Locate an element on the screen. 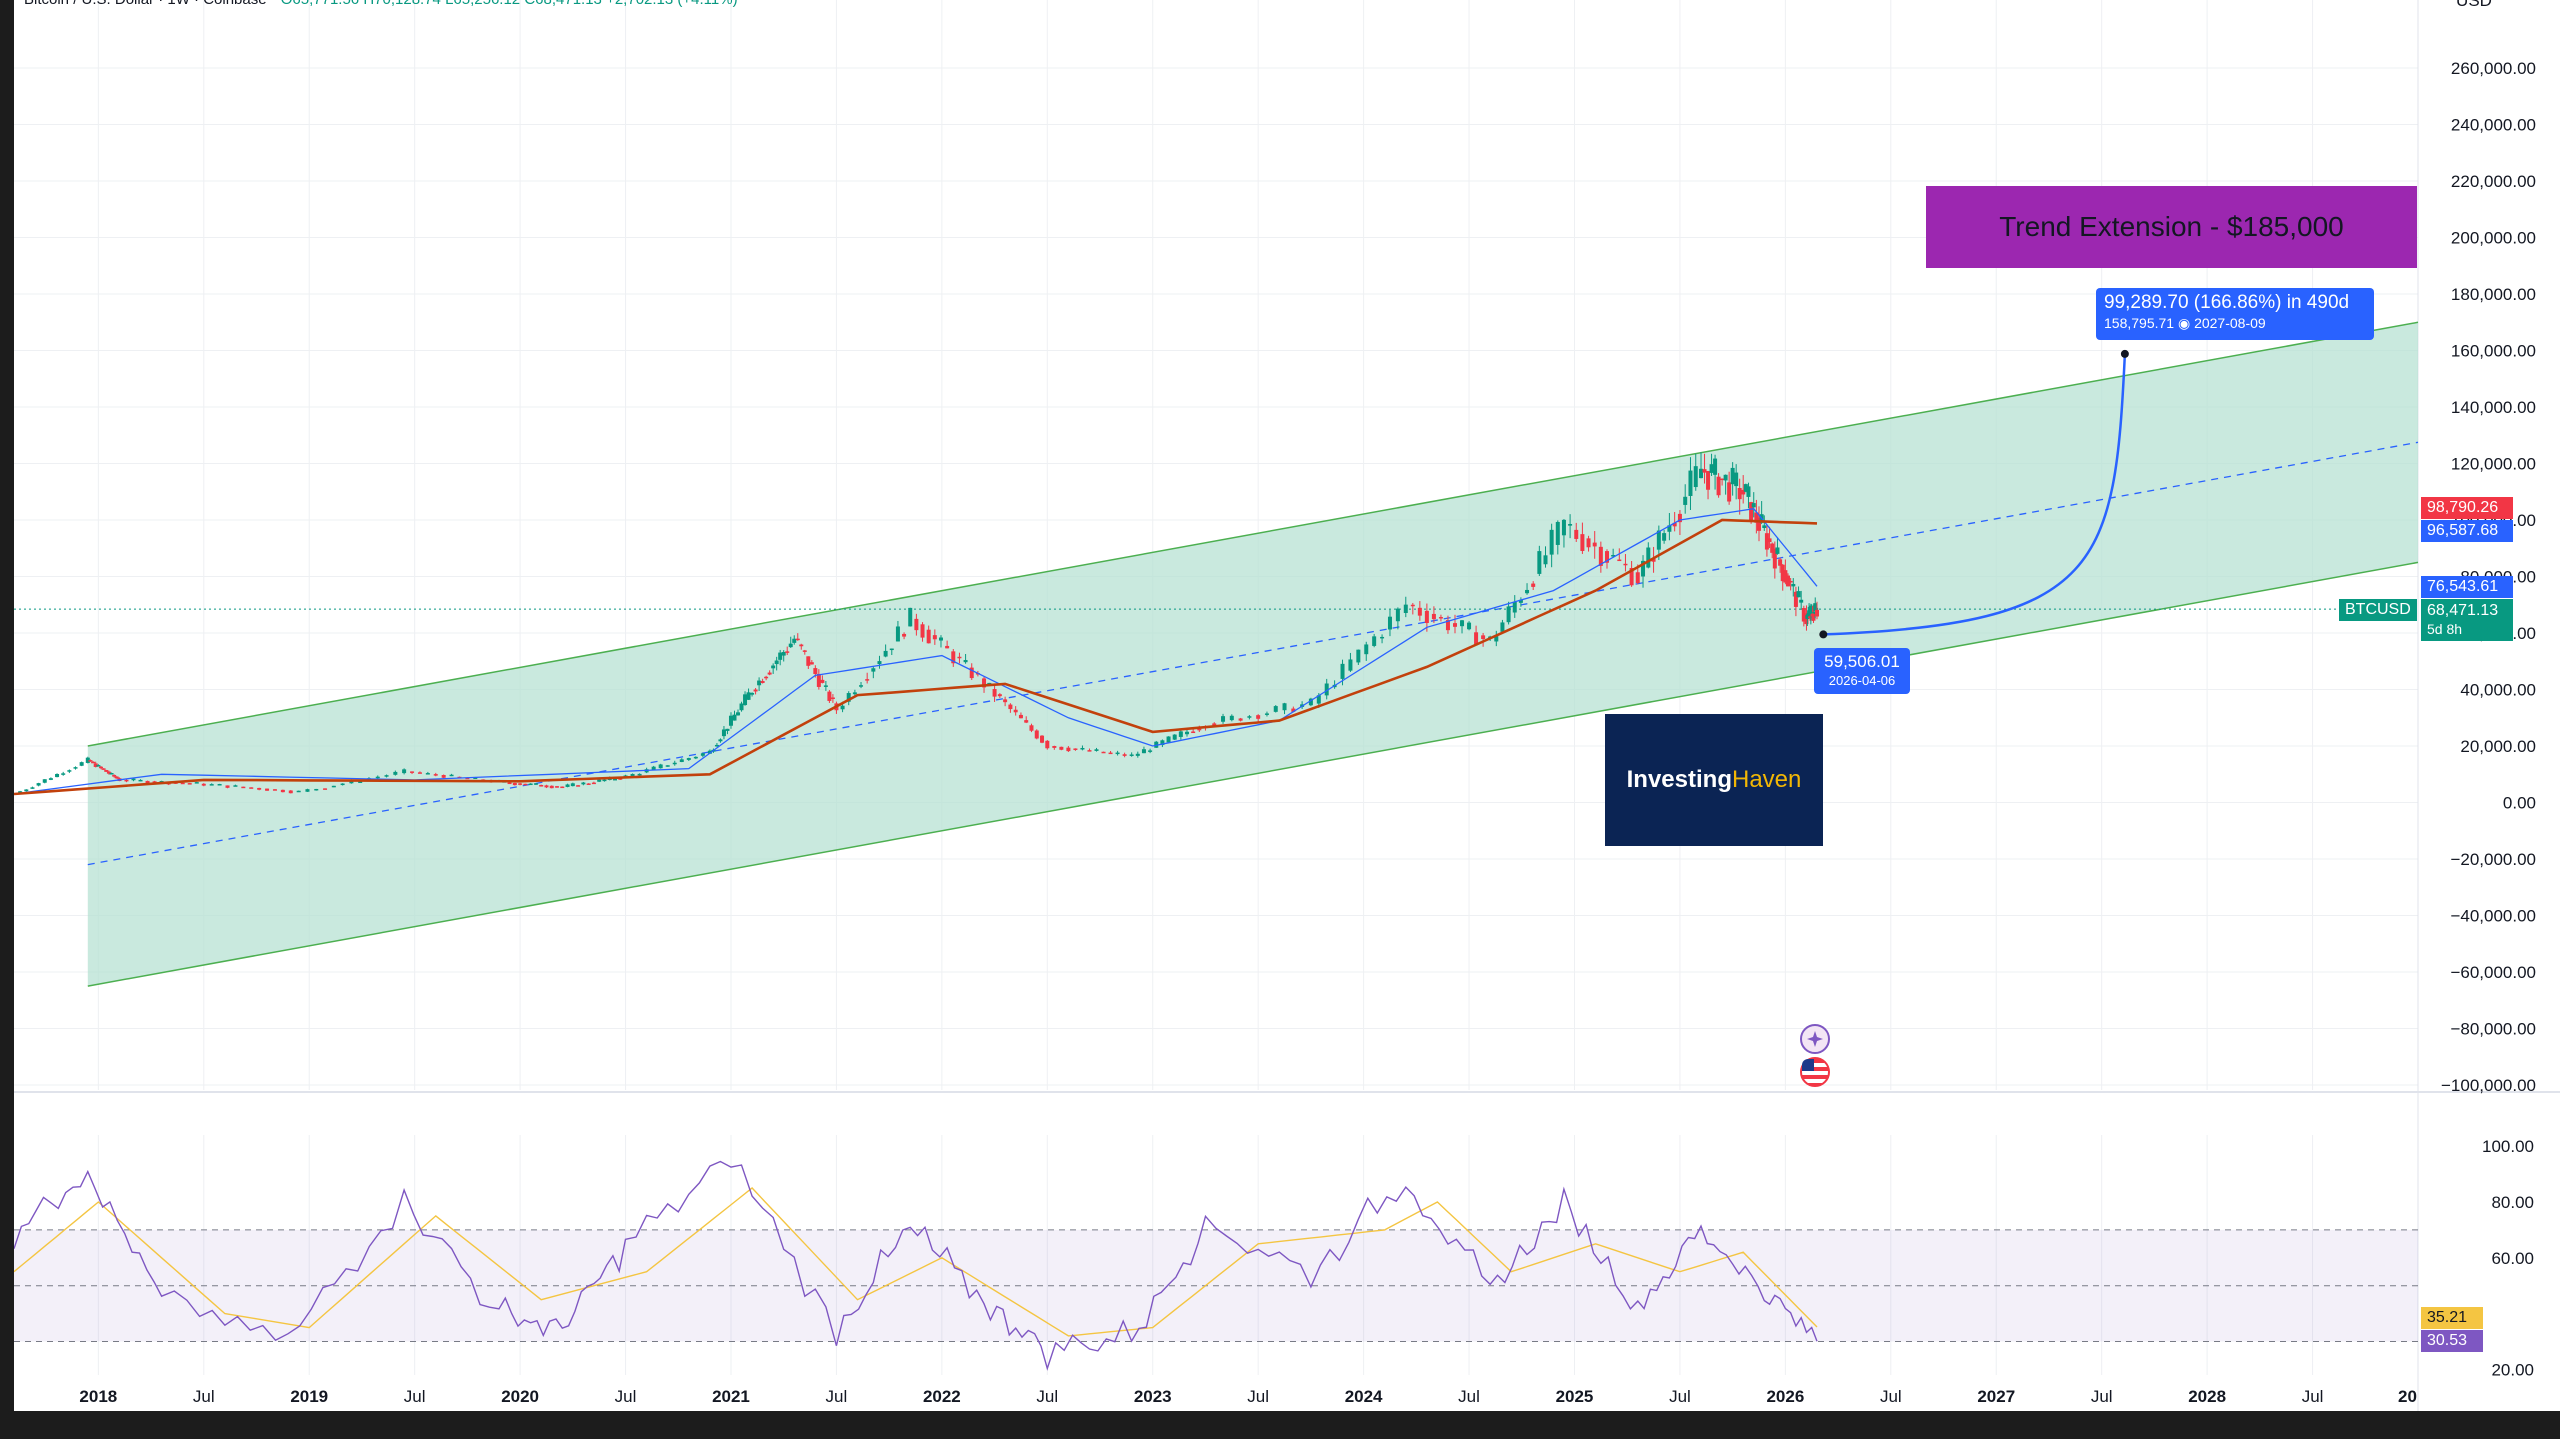  price-tick-label: 40,000.00 is located at coordinates (2498, 690).